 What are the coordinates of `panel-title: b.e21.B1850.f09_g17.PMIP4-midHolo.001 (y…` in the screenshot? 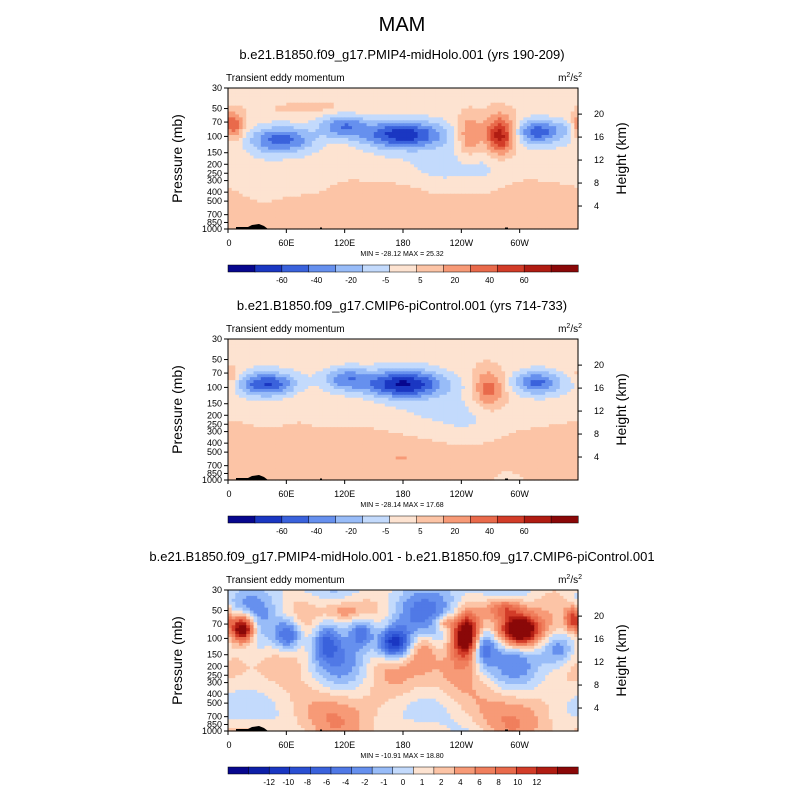 It's located at (401, 54).